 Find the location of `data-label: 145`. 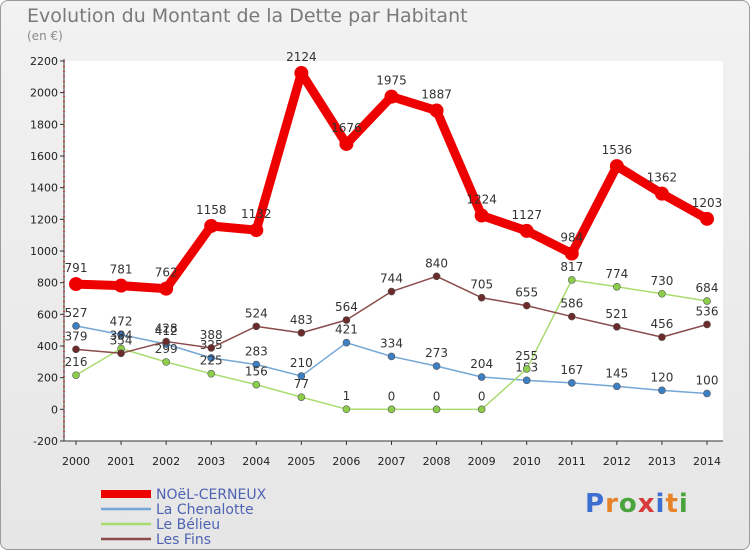

data-label: 145 is located at coordinates (616, 373).